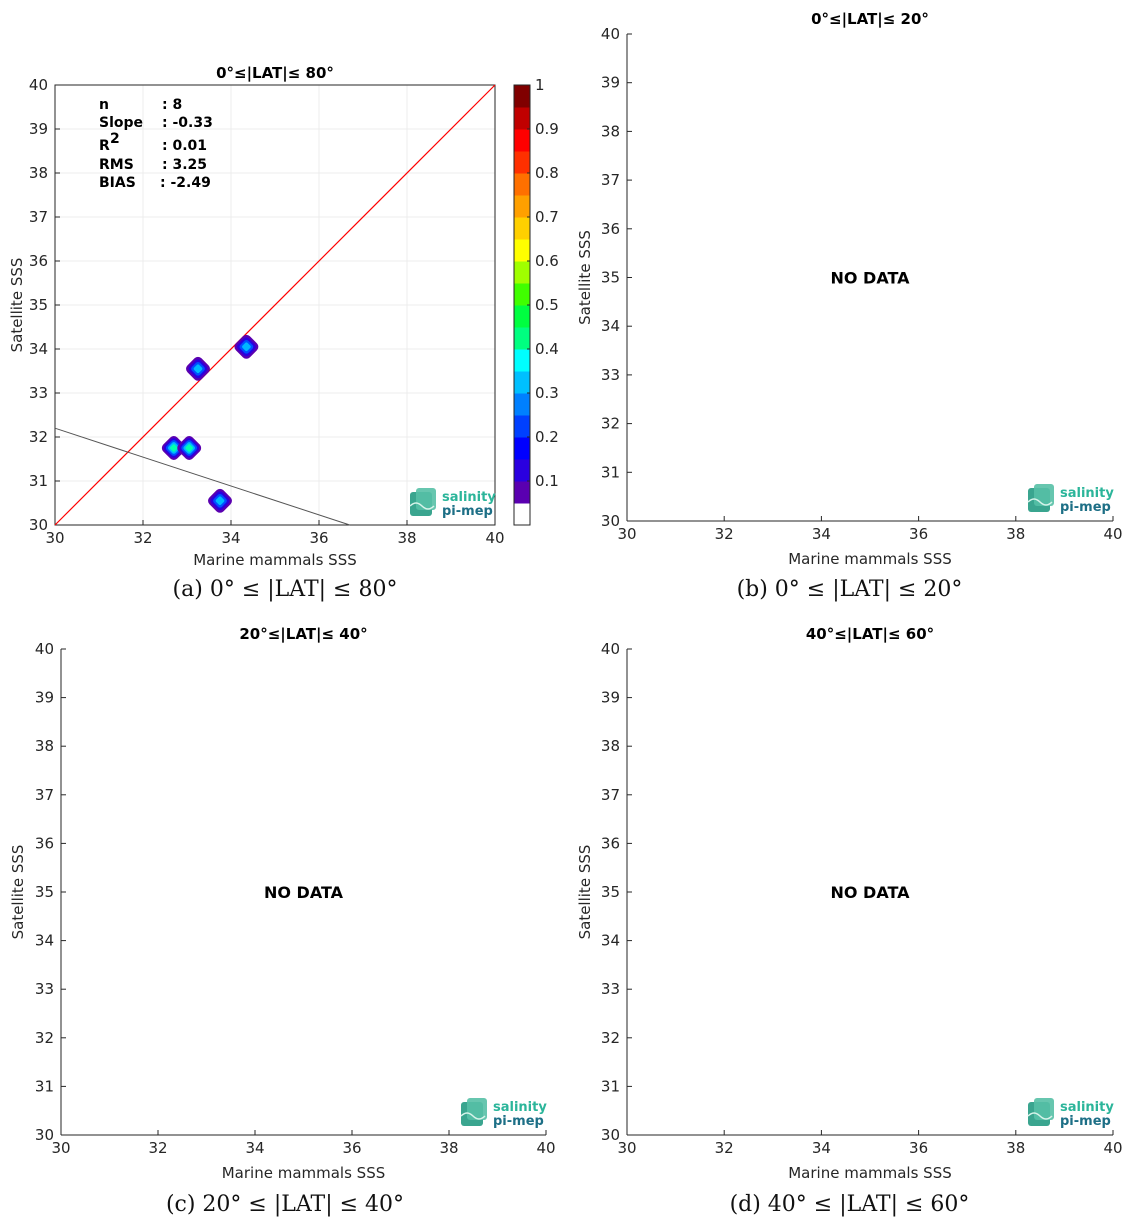  Describe the element at coordinates (44, 941) in the screenshot. I see `y-tick-label-c: 34` at that location.